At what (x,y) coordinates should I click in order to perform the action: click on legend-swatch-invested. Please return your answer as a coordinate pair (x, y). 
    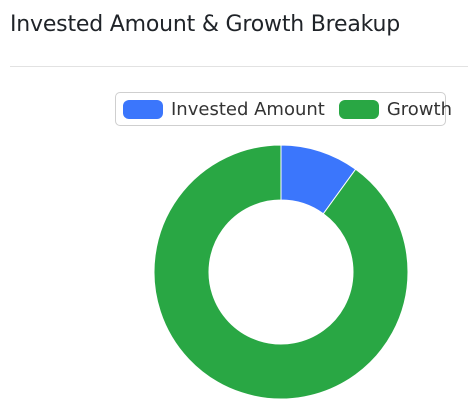
    Looking at the image, I should click on (143, 109).